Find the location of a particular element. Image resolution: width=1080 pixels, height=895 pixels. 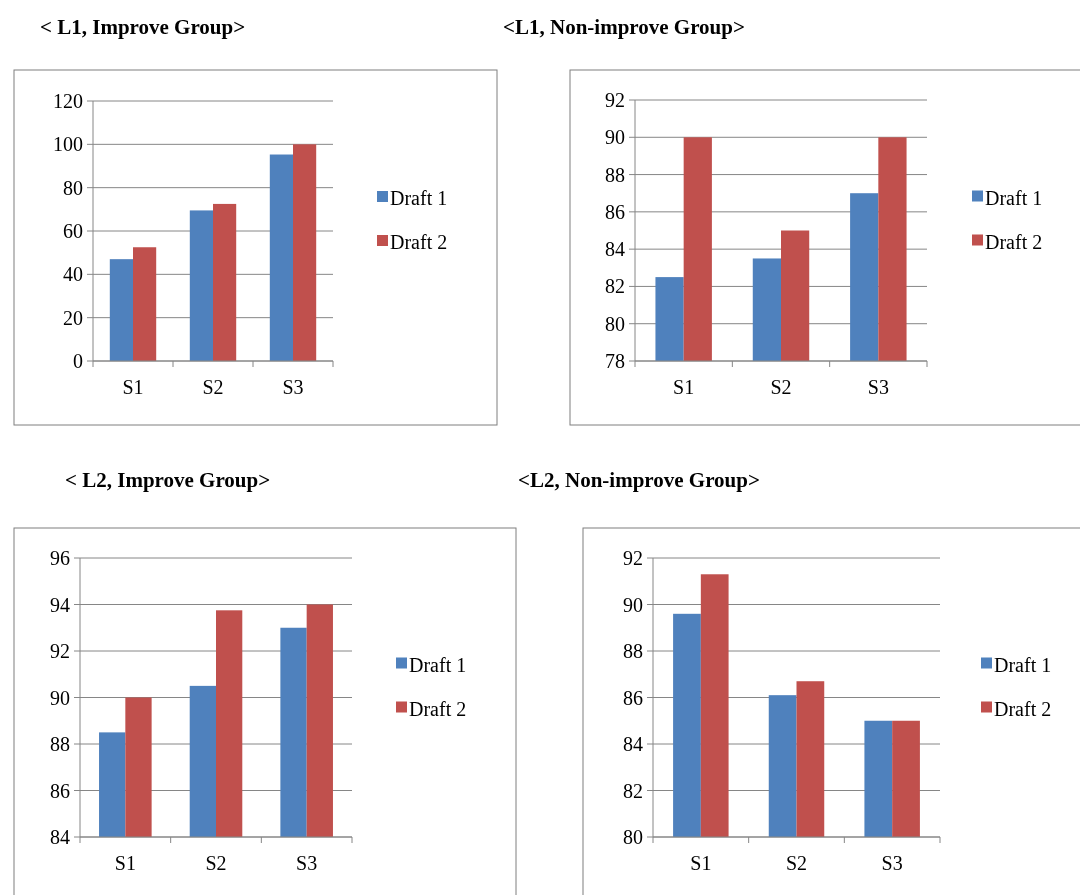

y-tick-label: 0 is located at coordinates (78, 361).